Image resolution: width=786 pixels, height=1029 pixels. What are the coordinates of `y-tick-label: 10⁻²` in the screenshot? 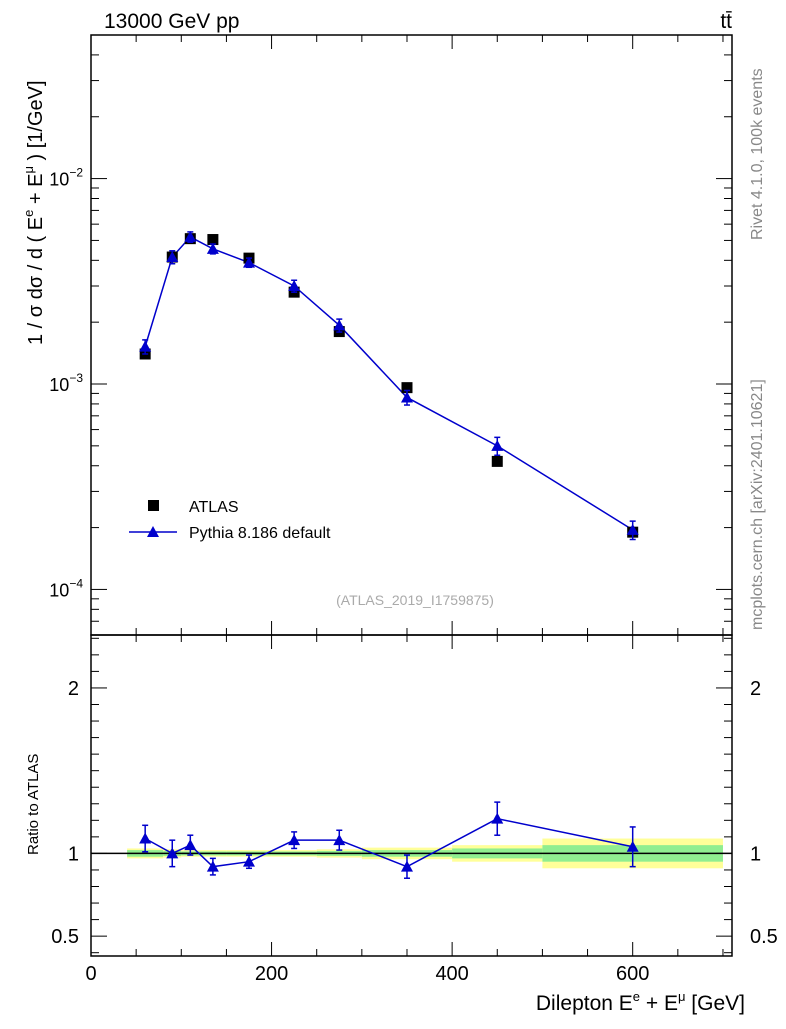 It's located at (66, 178).